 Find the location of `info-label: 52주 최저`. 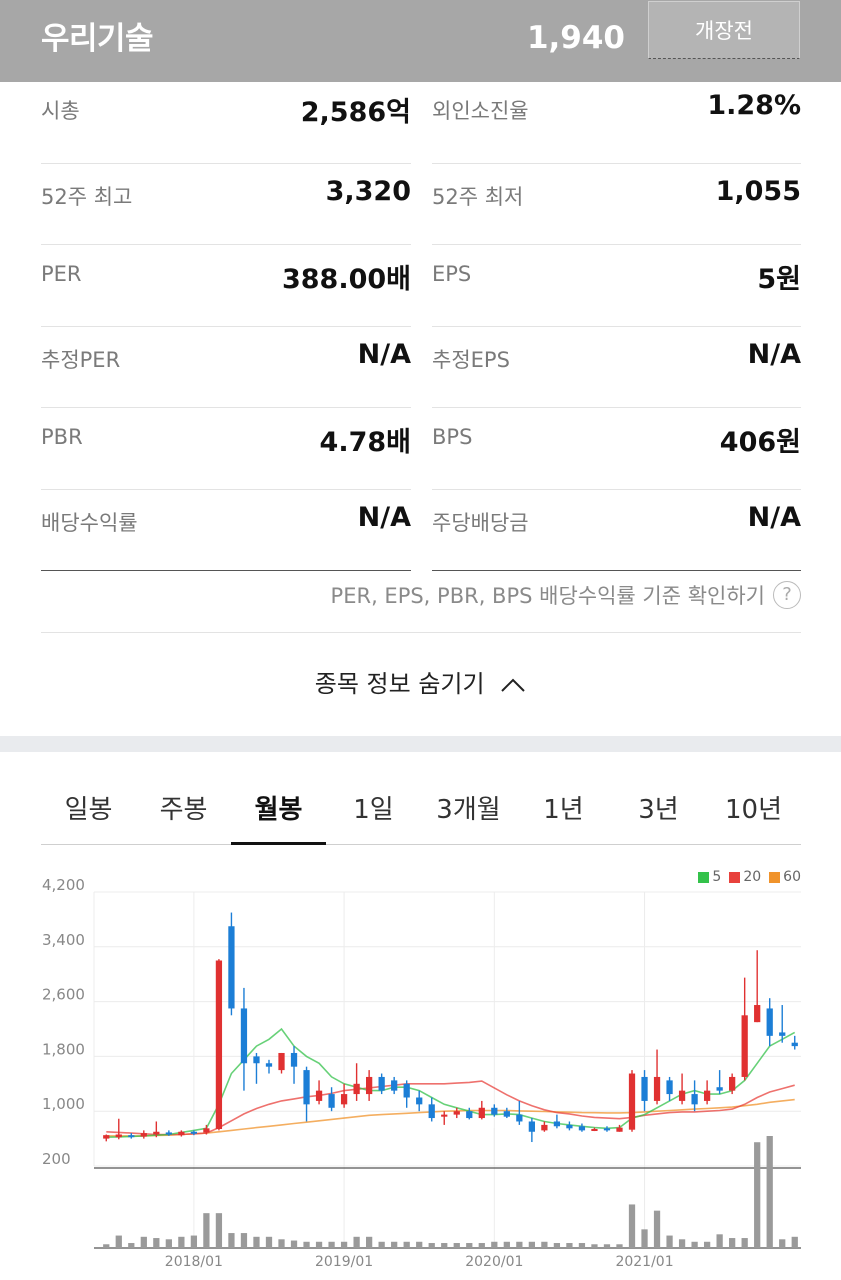

info-label: 52주 최저 is located at coordinates (478, 196).